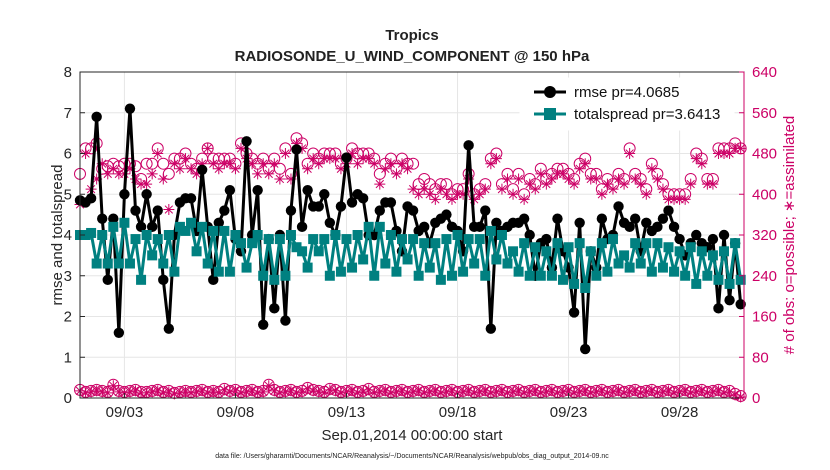  I want to click on y-right-tick-label: 0, so click(756, 398).